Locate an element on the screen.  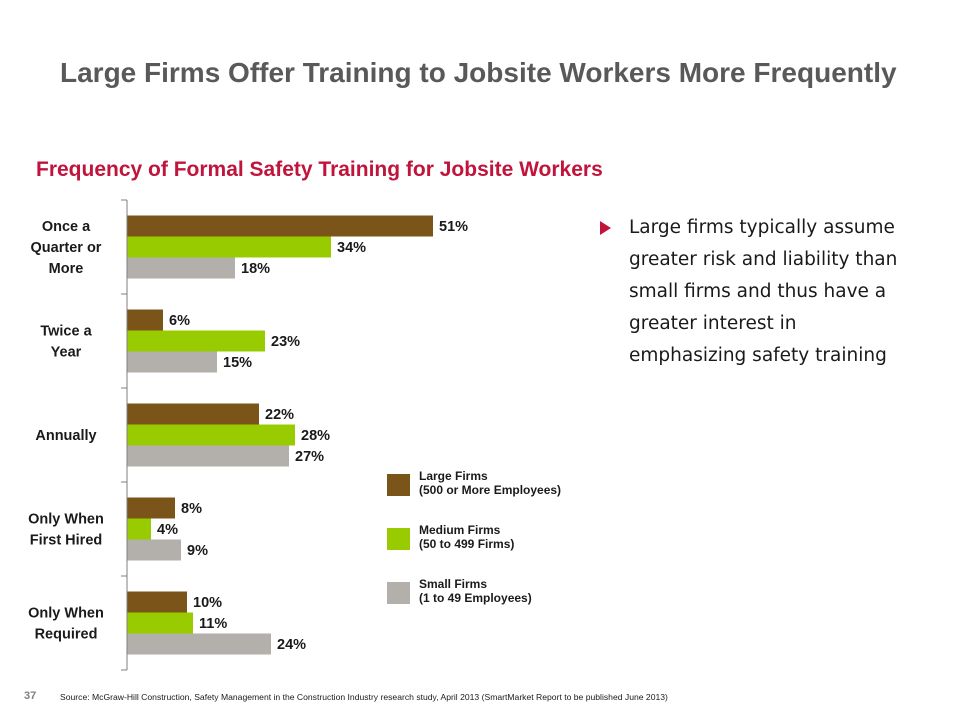
legend-label-small-line2: (1 to 49 Employees) is located at coordinates (475, 598).